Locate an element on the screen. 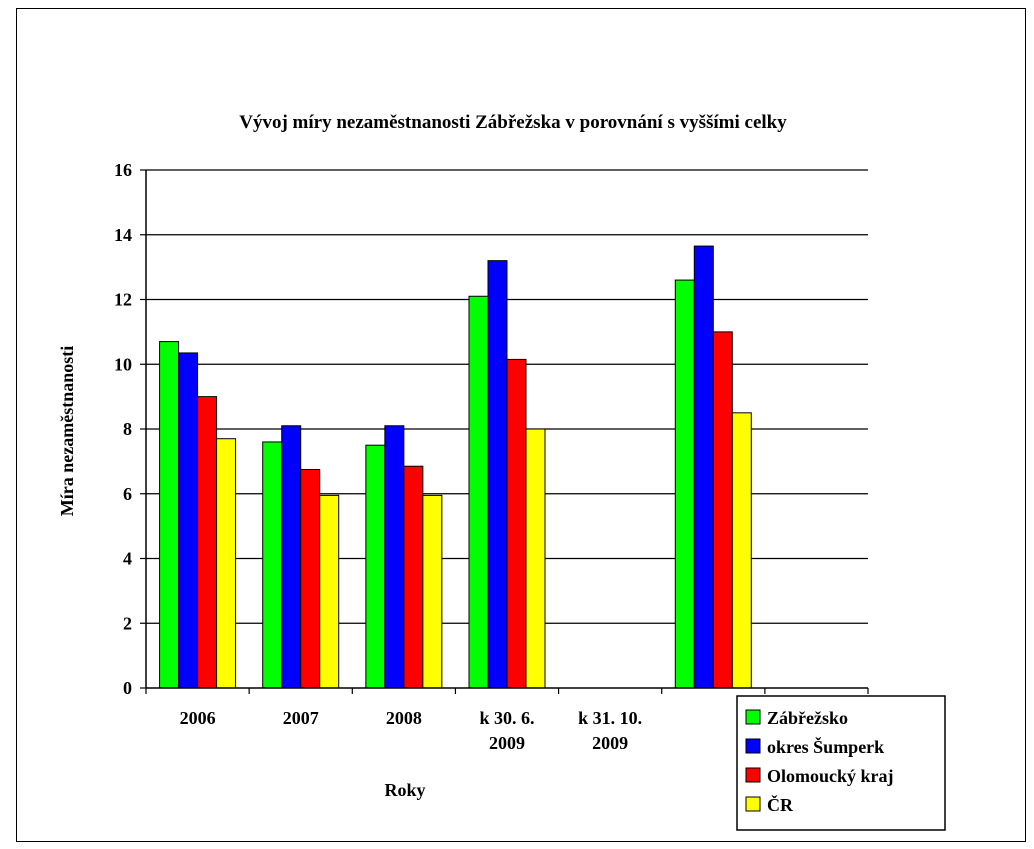 The height and width of the screenshot is (849, 1034). x-tick-label: 2006 is located at coordinates (198, 718).